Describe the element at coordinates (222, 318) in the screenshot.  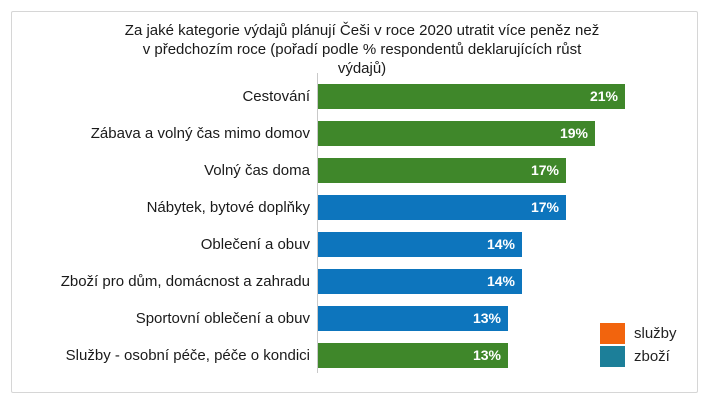
I see `category-label: Sportovní oblečení a obuv` at that location.